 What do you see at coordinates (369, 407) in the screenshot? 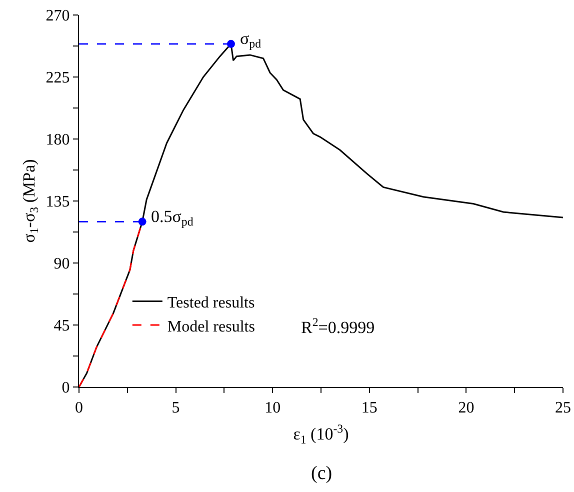
I see `x-tick-label: 15` at bounding box center [369, 407].